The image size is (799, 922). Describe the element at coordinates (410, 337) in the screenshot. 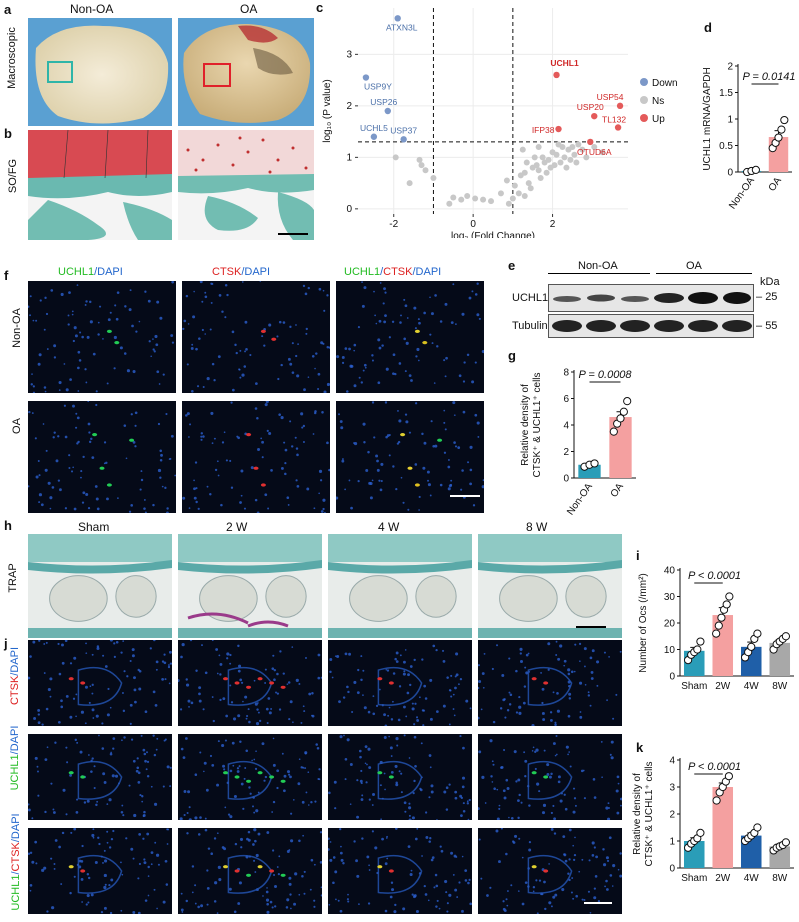

I see `f-image-r0-c2` at that location.